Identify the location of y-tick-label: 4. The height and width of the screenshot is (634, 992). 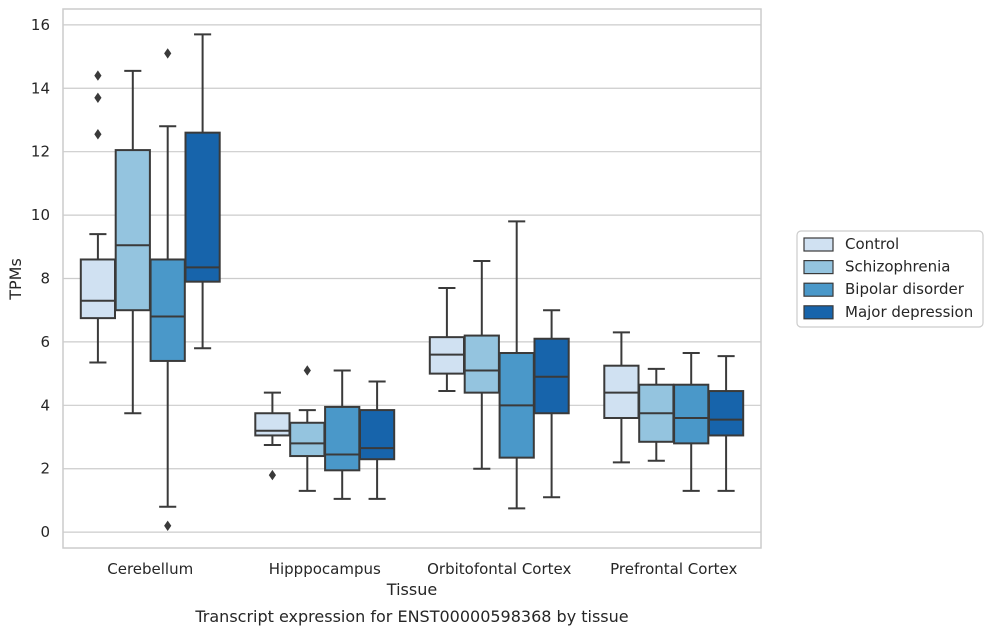
(45, 405).